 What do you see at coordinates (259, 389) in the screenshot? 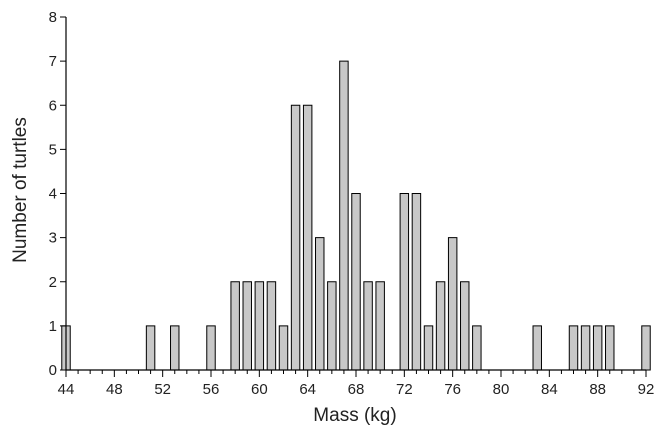
I see `x-tick-label-60: 60` at bounding box center [259, 389].